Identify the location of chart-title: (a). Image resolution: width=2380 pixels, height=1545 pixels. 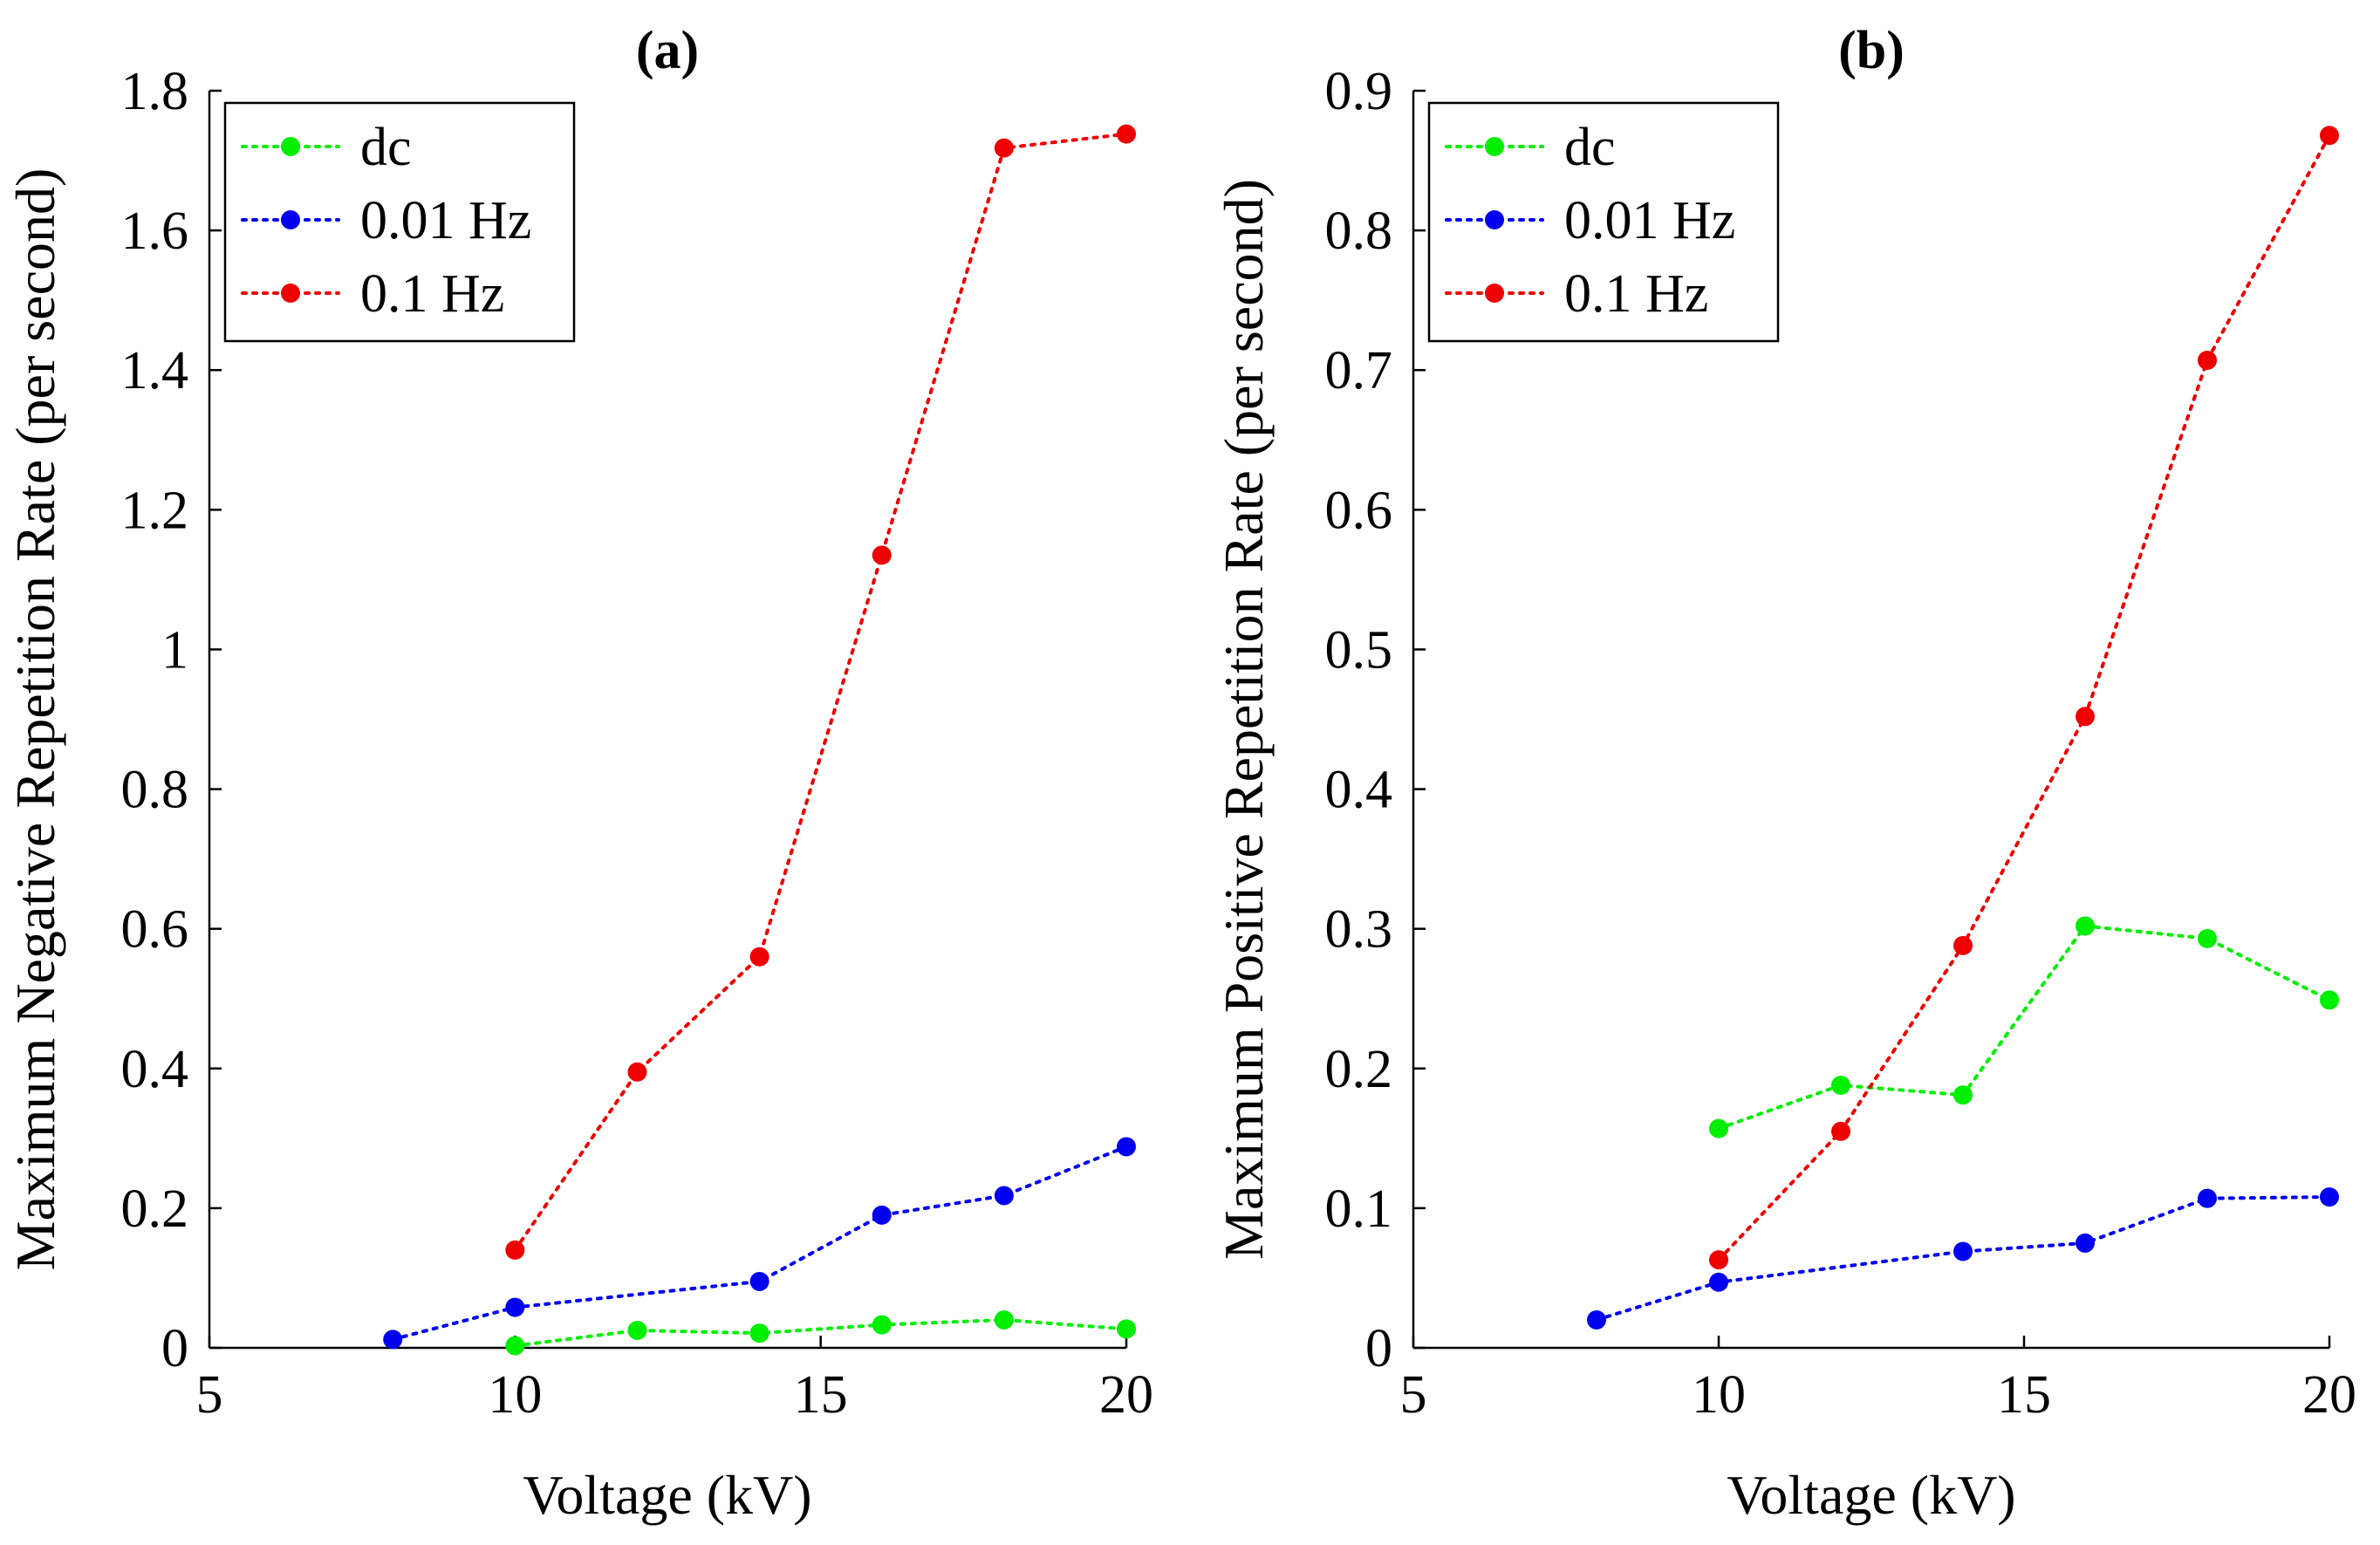
(667, 50).